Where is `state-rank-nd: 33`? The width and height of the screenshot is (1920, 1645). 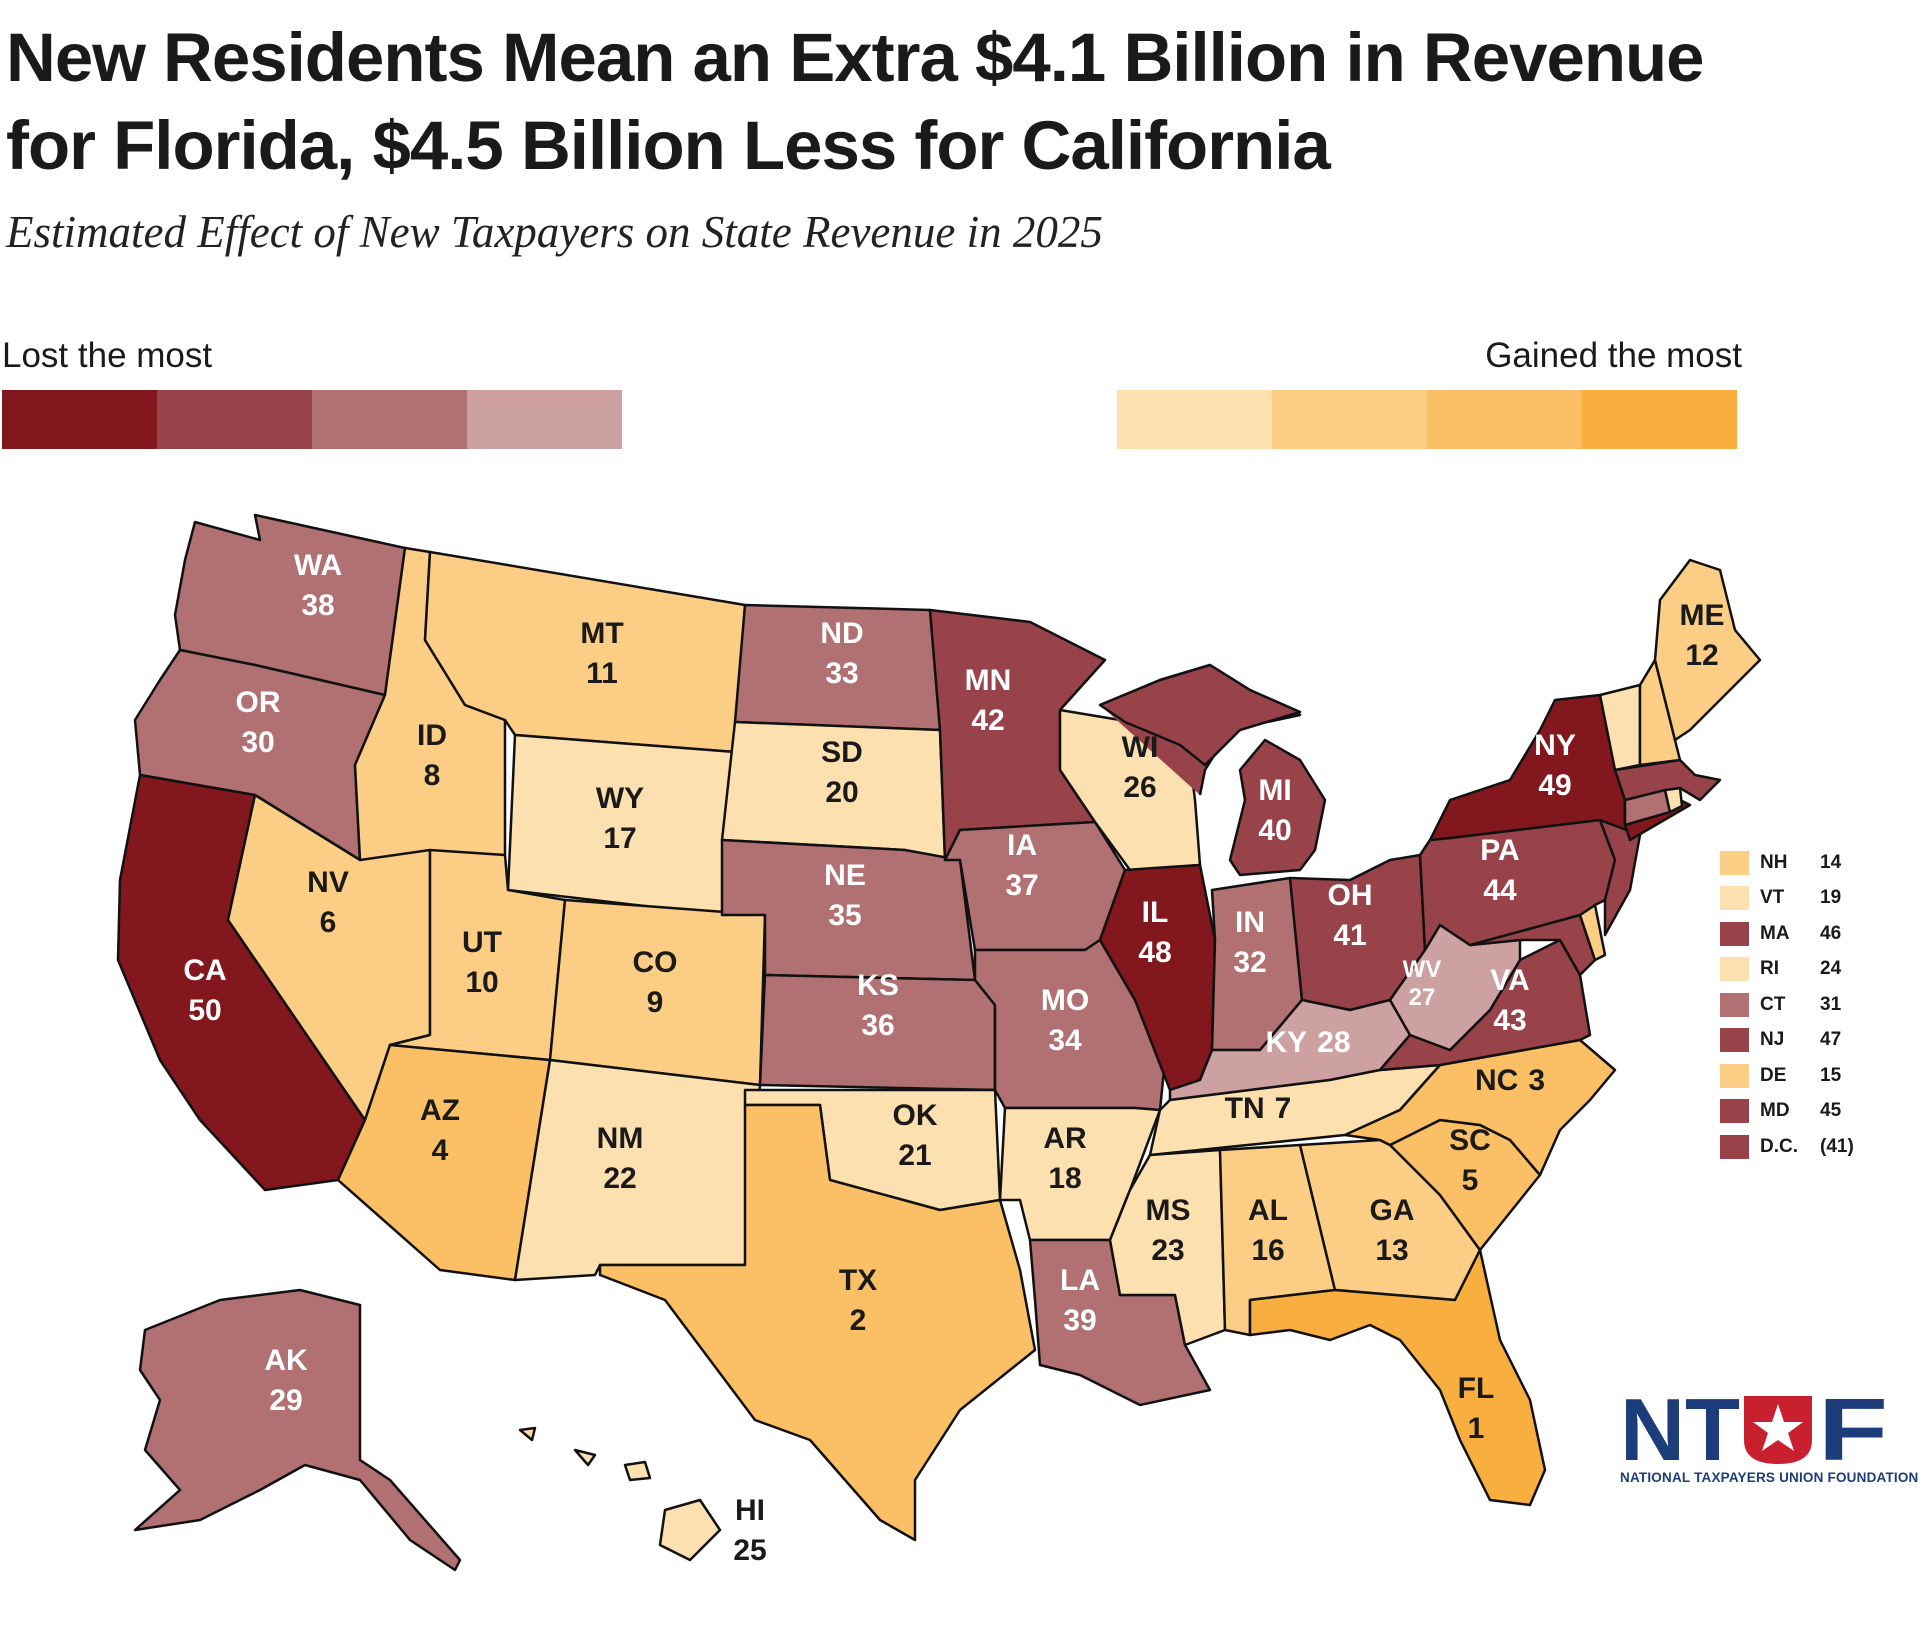
state-rank-nd: 33 is located at coordinates (841, 673).